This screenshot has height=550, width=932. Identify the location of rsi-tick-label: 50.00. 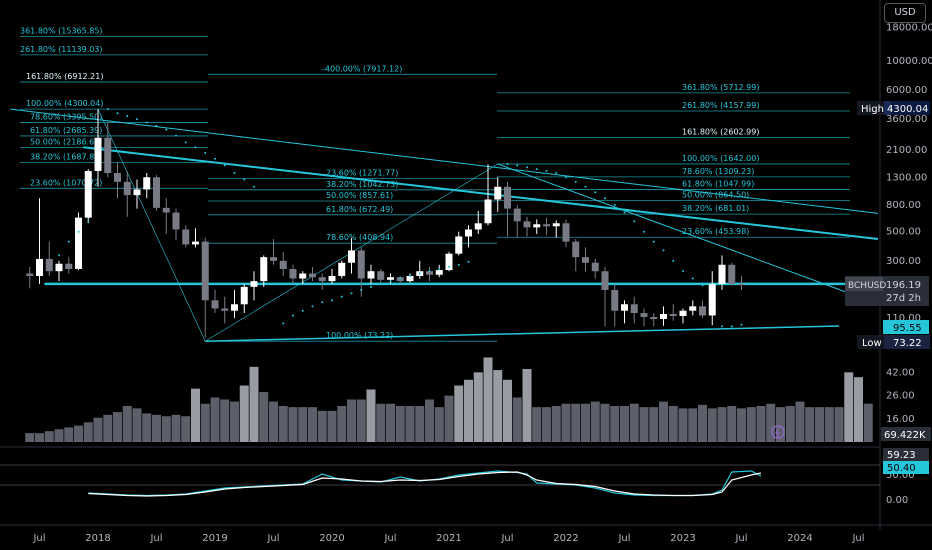
(900, 475).